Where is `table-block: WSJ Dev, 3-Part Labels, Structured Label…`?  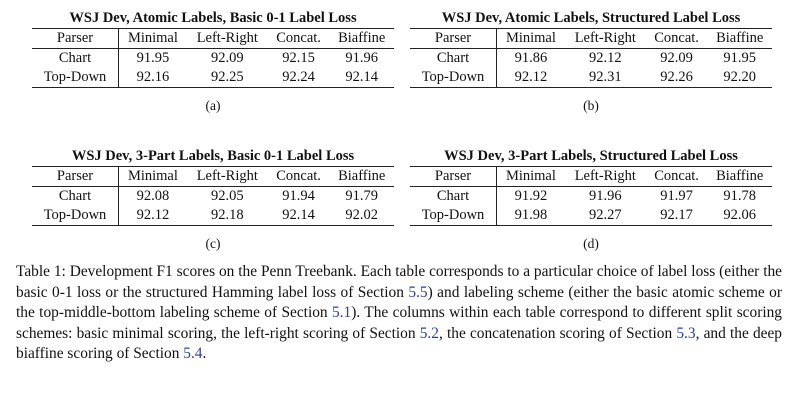 table-block: WSJ Dev, 3-Part Labels, Structured Label… is located at coordinates (591, 199).